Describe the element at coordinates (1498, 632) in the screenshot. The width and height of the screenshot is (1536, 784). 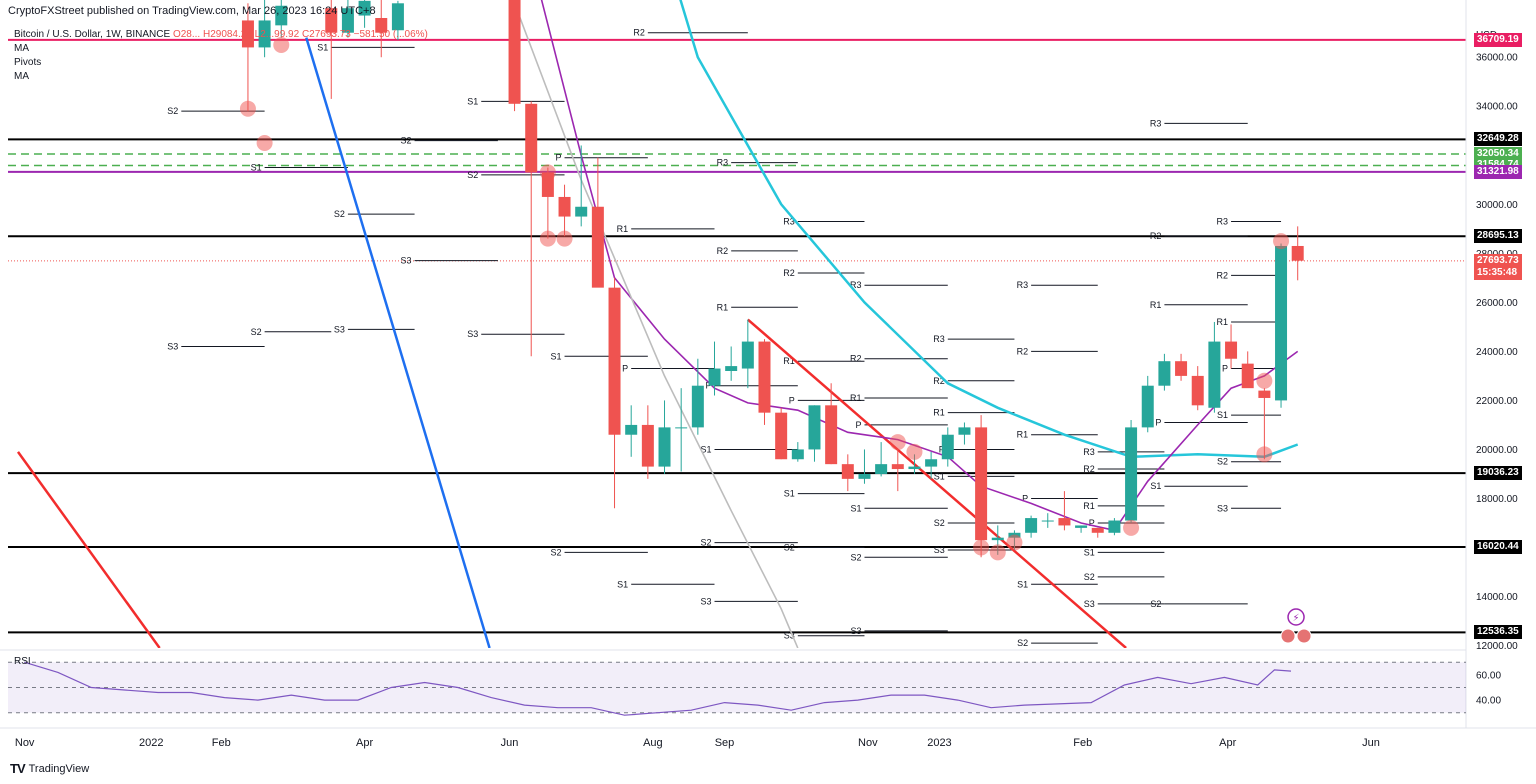
I see `level-price-tag: 12536.35` at that location.